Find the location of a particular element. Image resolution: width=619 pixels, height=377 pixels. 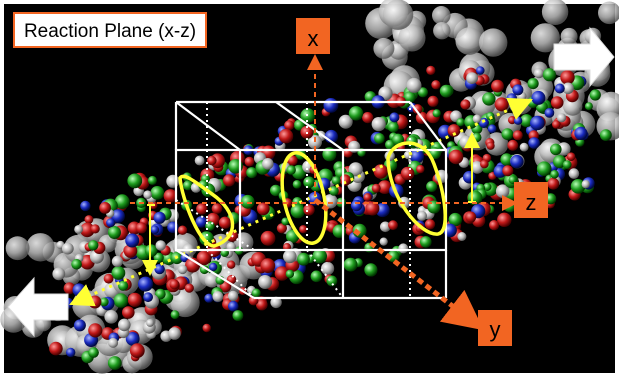

y-axis-label-text: y is located at coordinates (495, 329).